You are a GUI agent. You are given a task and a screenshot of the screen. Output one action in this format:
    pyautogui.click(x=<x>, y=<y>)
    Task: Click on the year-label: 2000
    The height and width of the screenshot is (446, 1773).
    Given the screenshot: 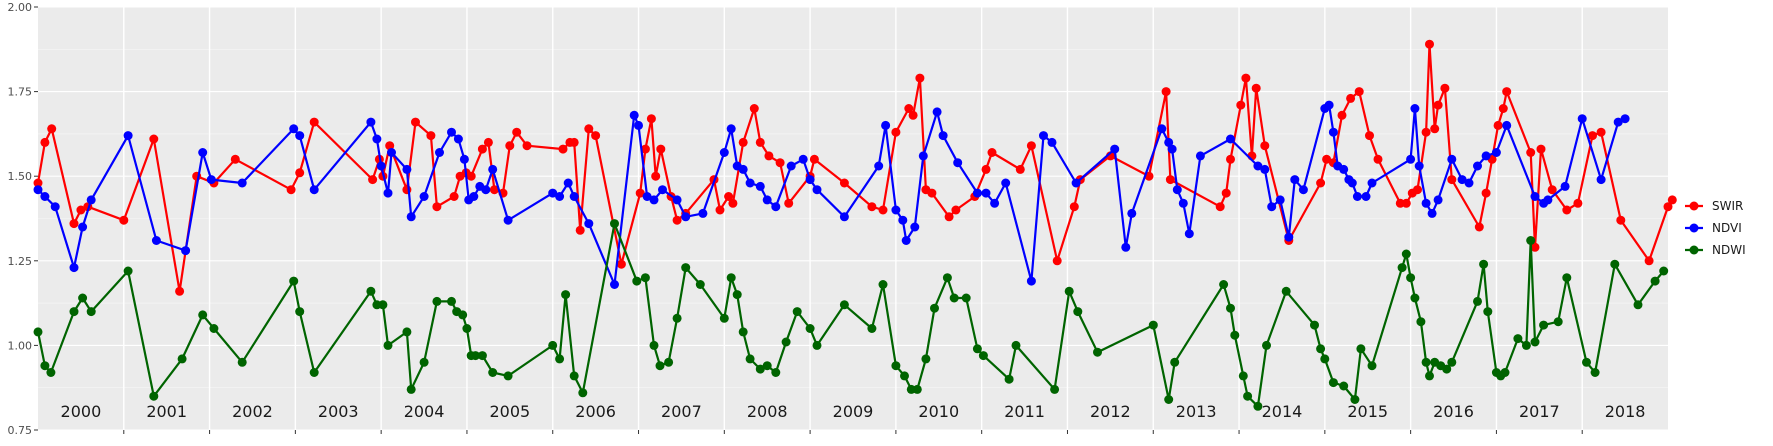 What is the action you would take?
    pyautogui.click(x=81, y=411)
    